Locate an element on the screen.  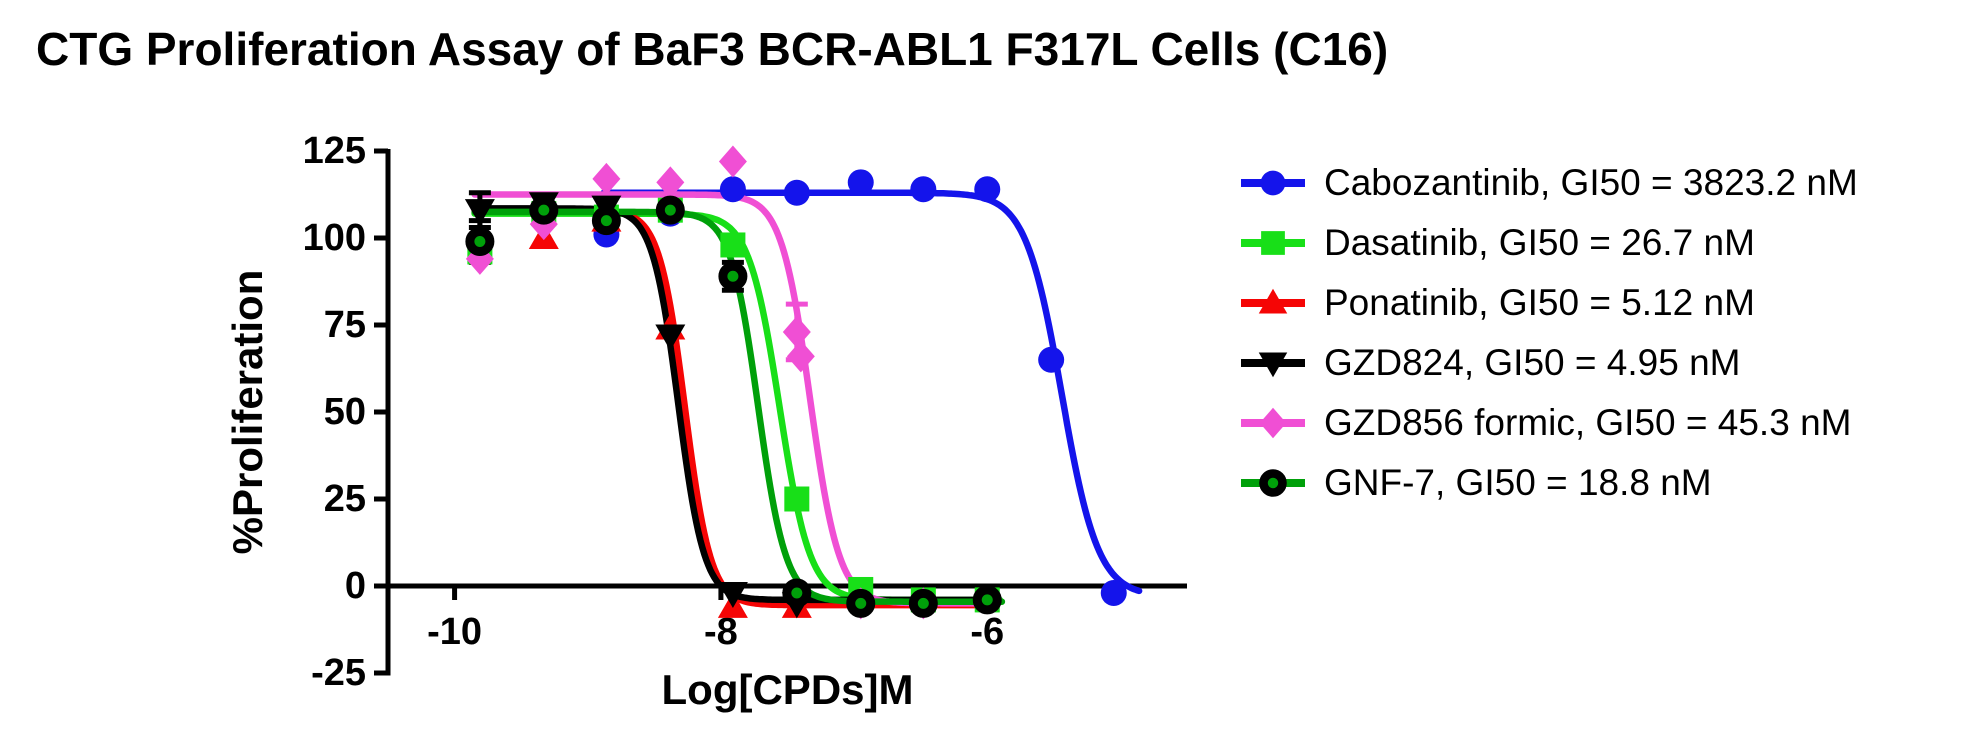
triangle-down-legend-icon is located at coordinates (1273, 365).